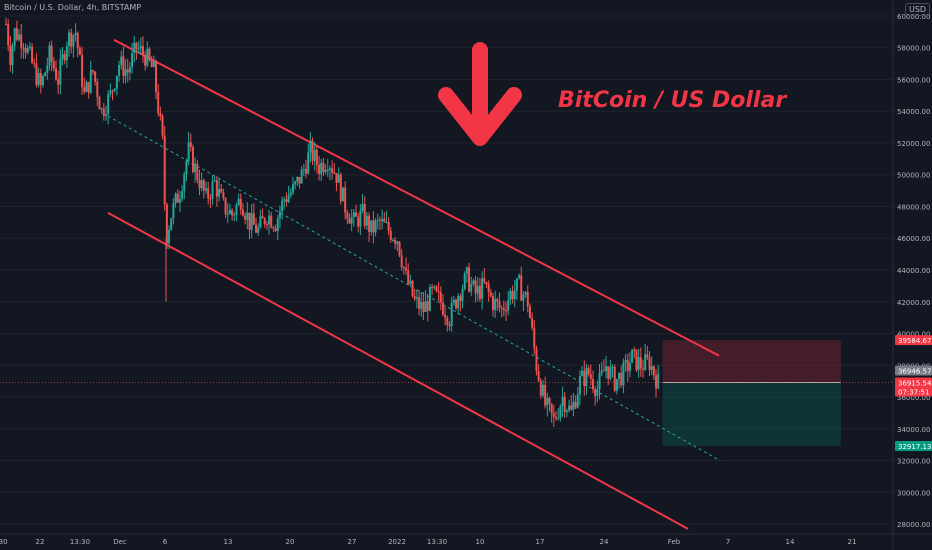  What do you see at coordinates (540, 542) in the screenshot?
I see `x-tick-label: 17` at bounding box center [540, 542].